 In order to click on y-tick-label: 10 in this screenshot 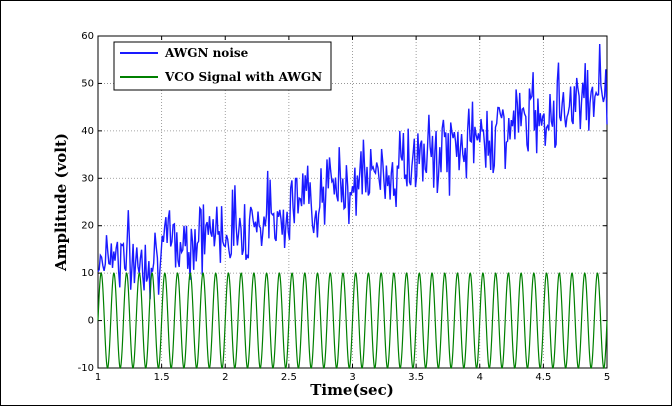, I will do `click(87, 273)`.